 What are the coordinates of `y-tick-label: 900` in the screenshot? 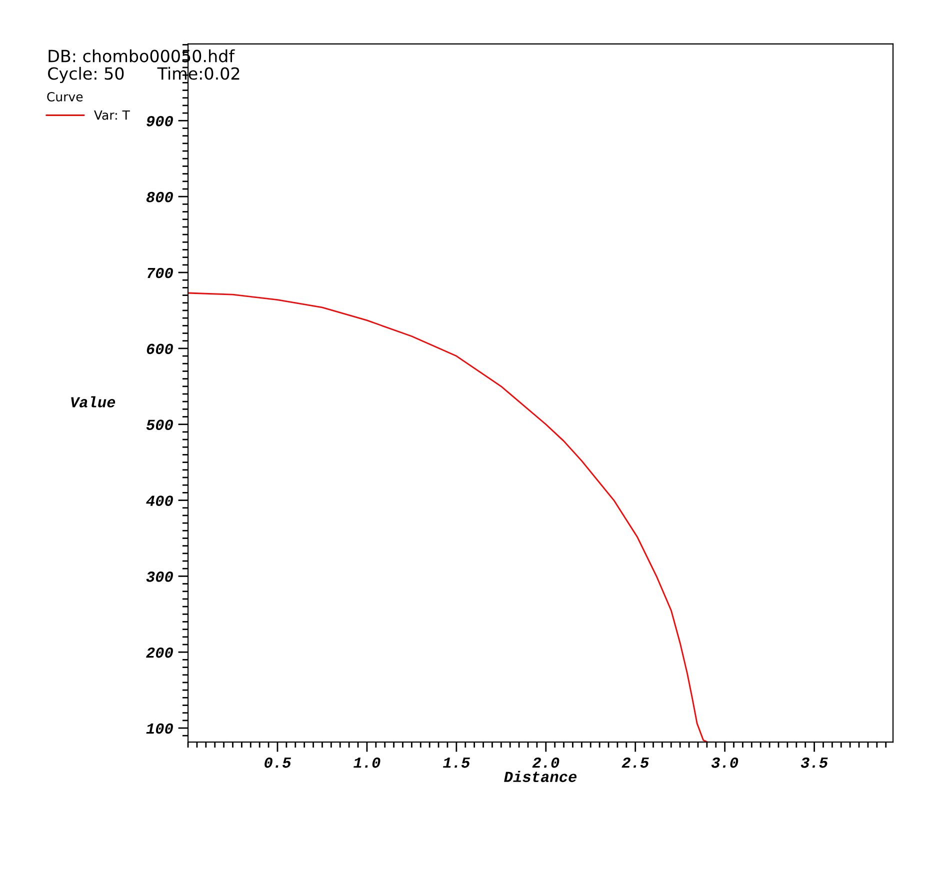 It's located at (159, 121).